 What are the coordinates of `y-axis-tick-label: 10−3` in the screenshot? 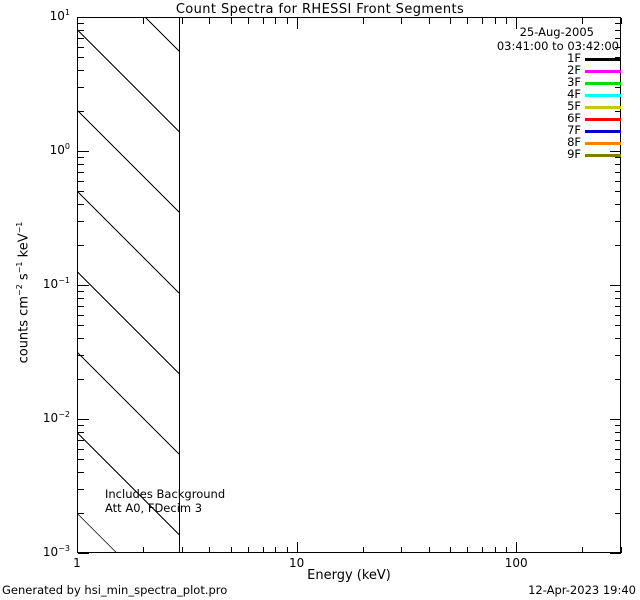 It's located at (39, 552).